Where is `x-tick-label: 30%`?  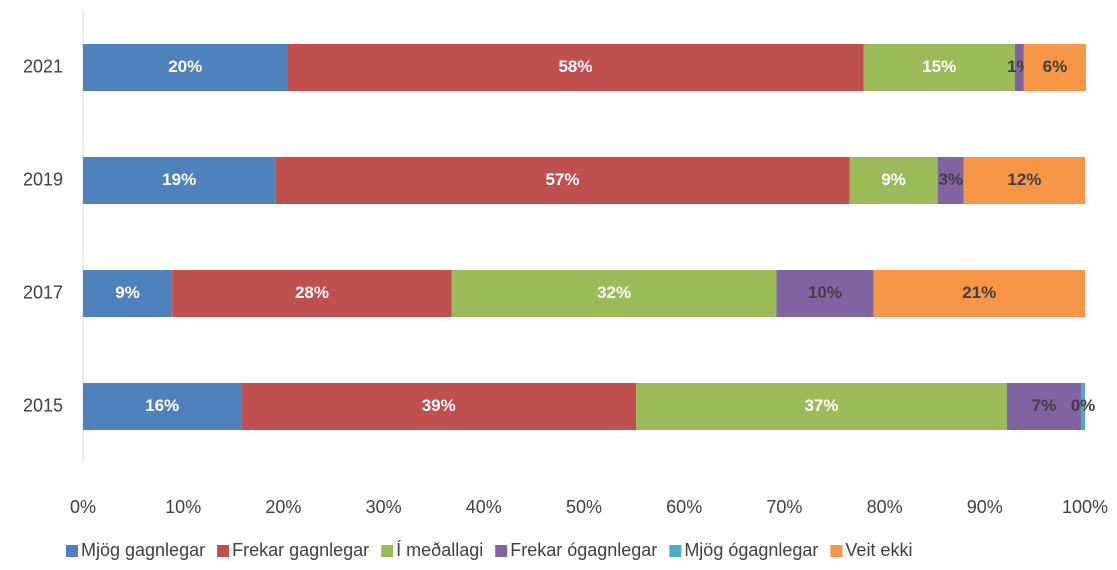
x-tick-label: 30% is located at coordinates (384, 507).